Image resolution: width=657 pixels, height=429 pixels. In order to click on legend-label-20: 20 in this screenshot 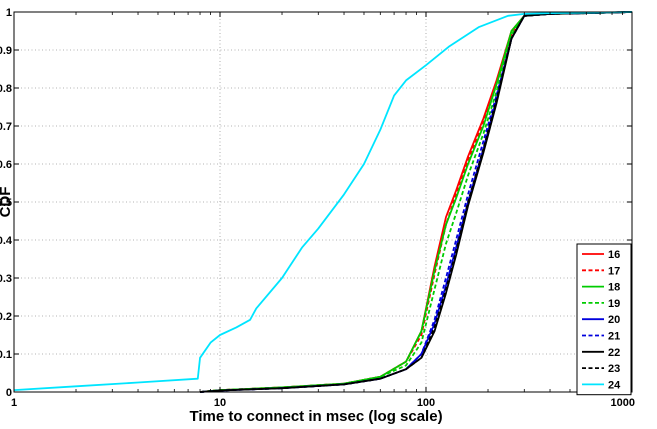, I will do `click(614, 320)`.